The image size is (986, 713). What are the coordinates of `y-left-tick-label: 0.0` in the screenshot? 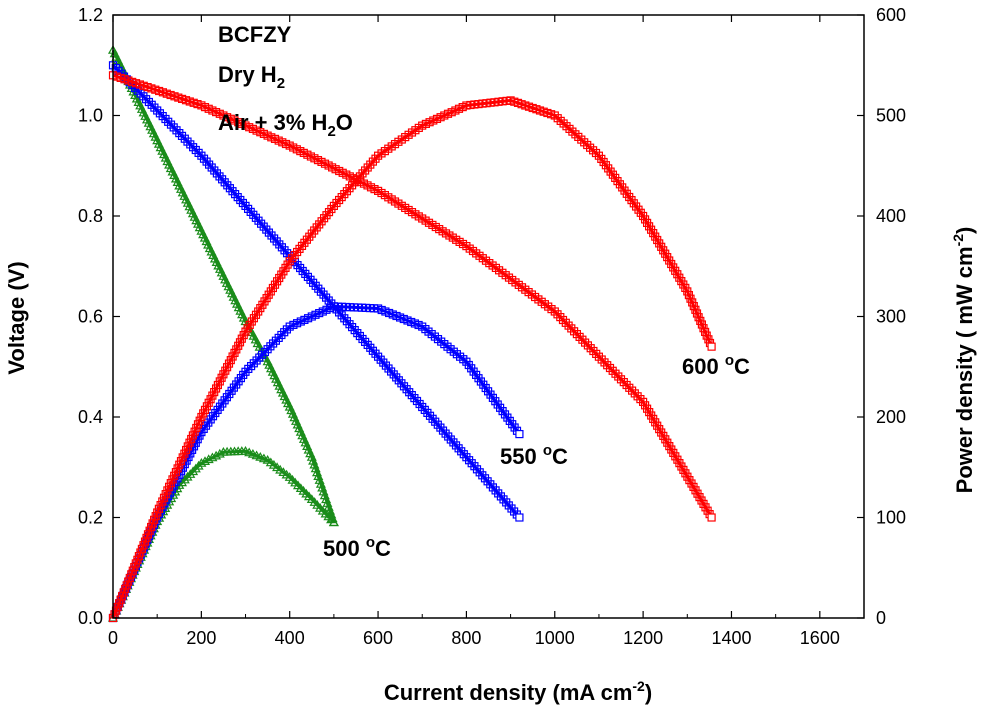 It's located at (90, 618).